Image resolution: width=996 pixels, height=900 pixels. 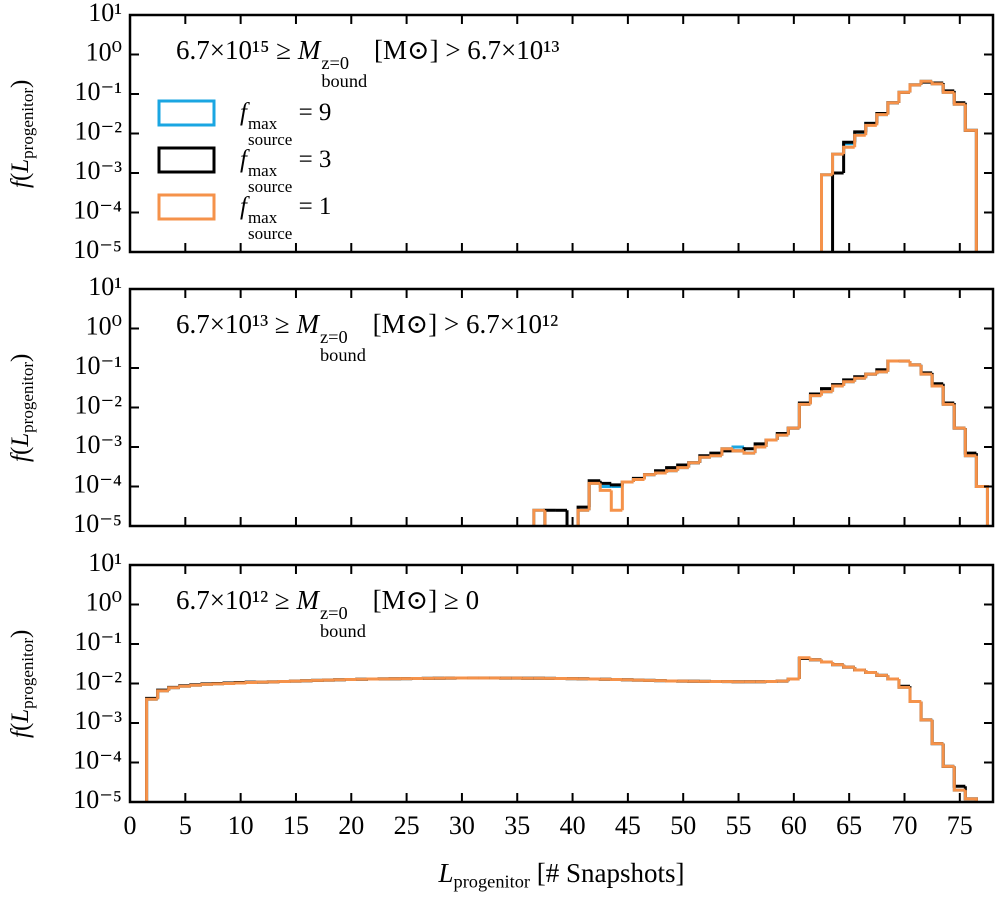 I want to click on text-part: L, so click(x=20, y=165).